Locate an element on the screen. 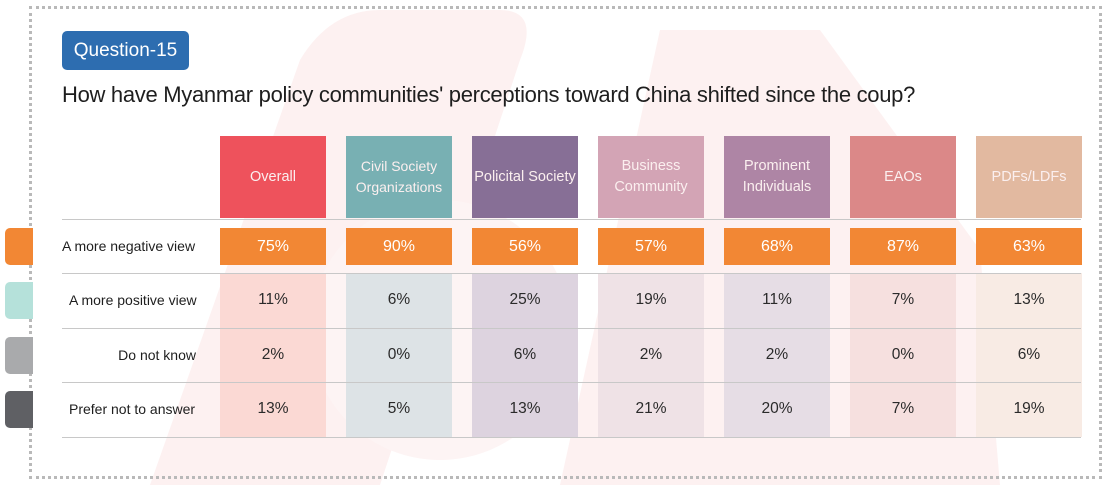 The image size is (1110, 485). value-cell: 21% is located at coordinates (651, 408).